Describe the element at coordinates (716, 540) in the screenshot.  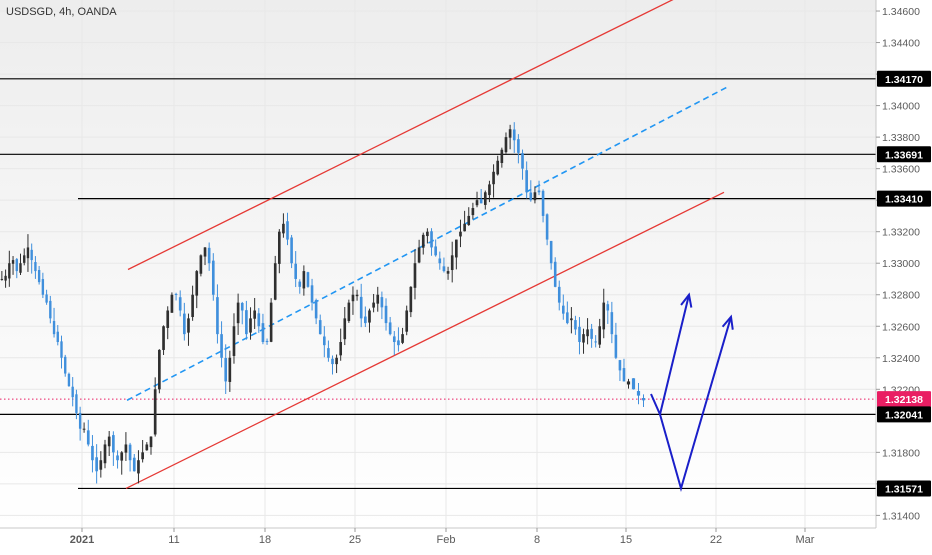
I see `x-tick-label: 22` at that location.